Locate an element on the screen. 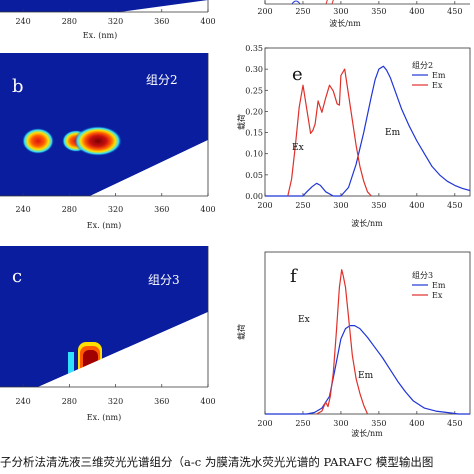 The height and width of the screenshot is (474, 474). panel-e-xtick-label: 400 is located at coordinates (416, 205).